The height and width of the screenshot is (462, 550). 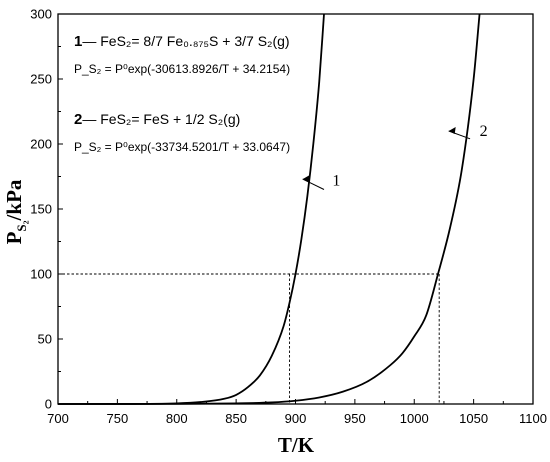 What do you see at coordinates (41, 14) in the screenshot?
I see `y-tick-label: 300` at bounding box center [41, 14].